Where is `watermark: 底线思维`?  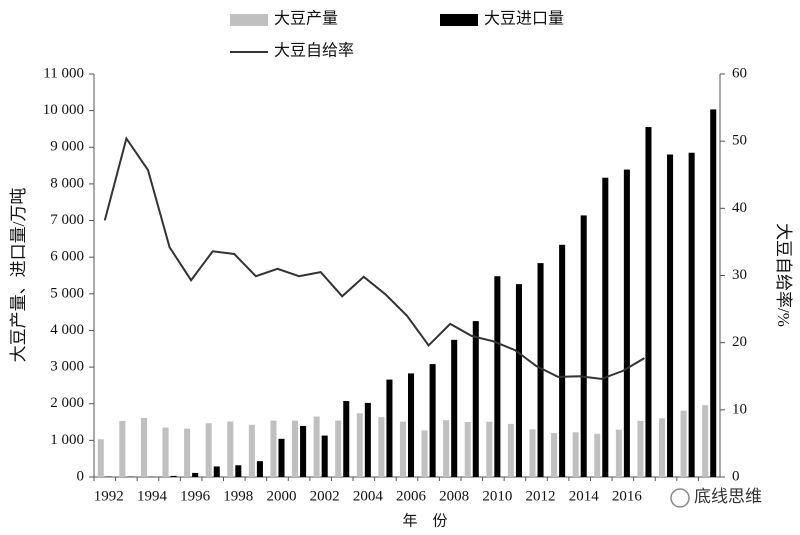
watermark: 底线思维 is located at coordinates (728, 496).